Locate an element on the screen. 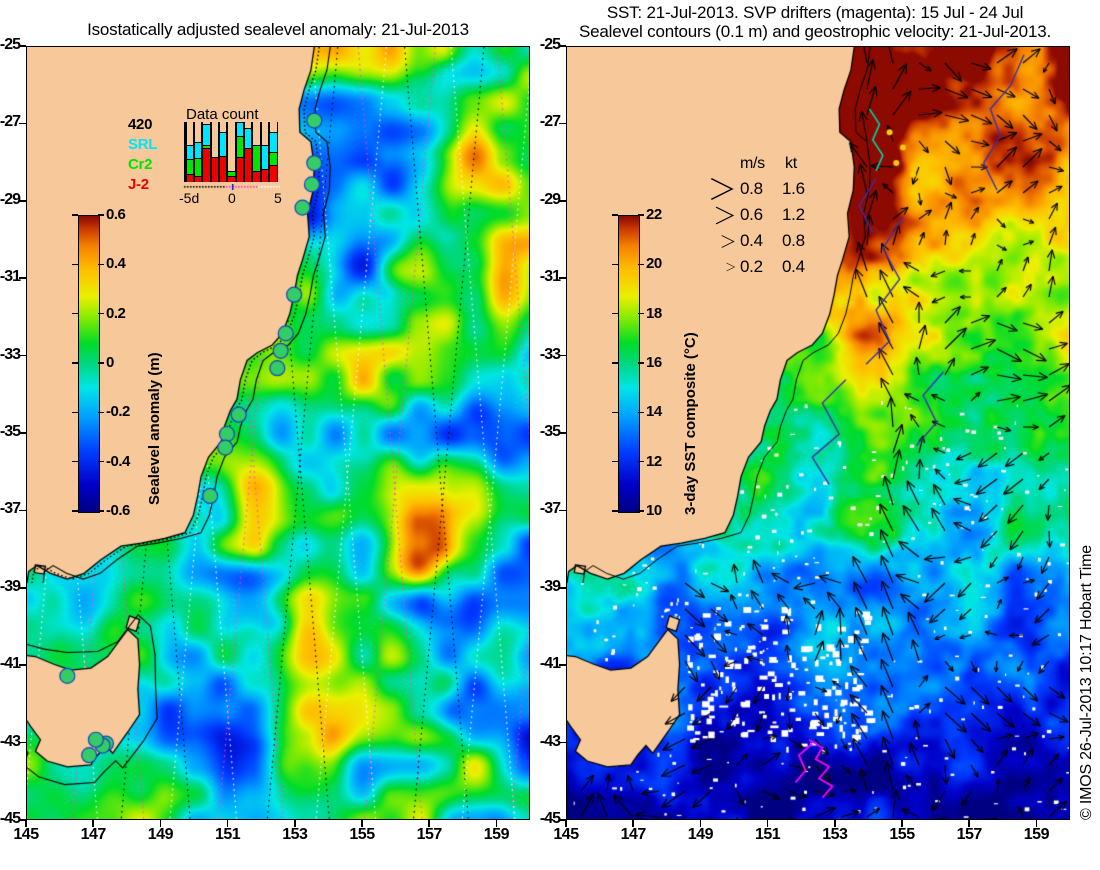  ytick-label-1-3: -31 is located at coordinates (550, 277).